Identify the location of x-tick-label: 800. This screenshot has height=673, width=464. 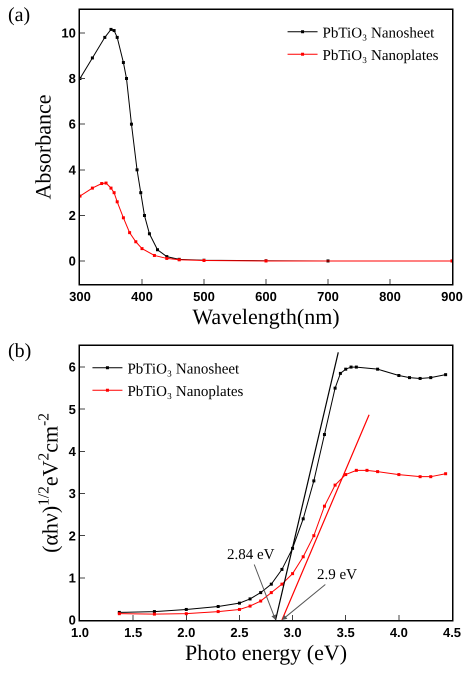
(390, 296).